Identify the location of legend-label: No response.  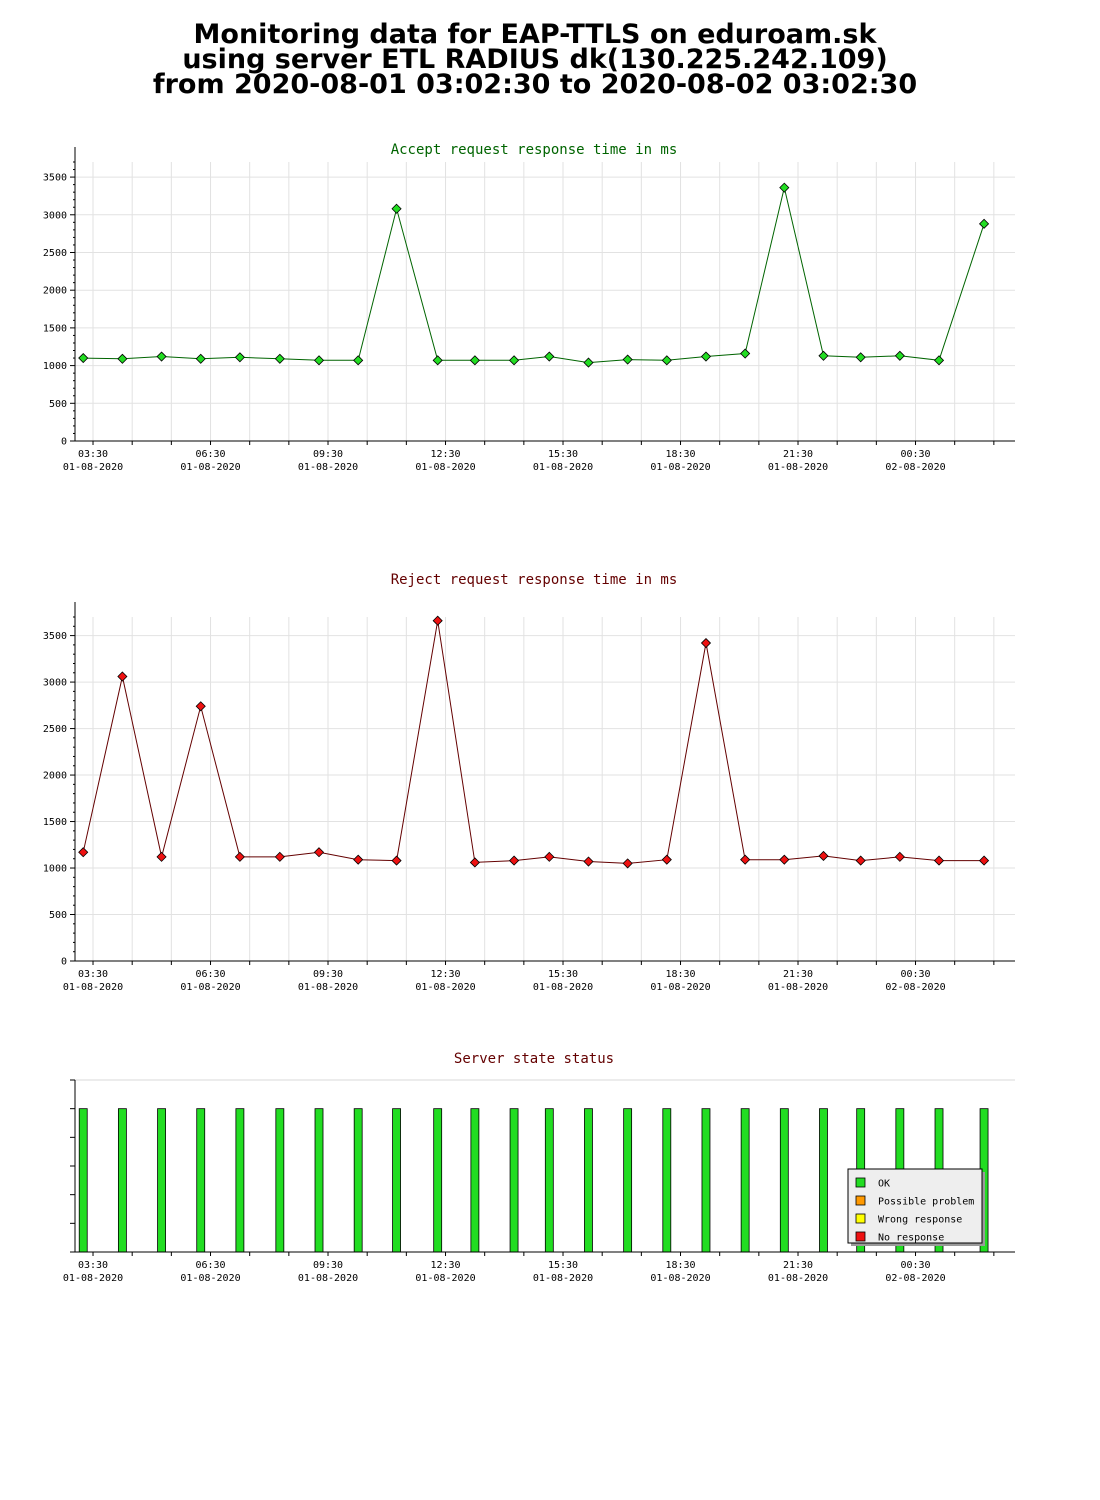
(911, 1238).